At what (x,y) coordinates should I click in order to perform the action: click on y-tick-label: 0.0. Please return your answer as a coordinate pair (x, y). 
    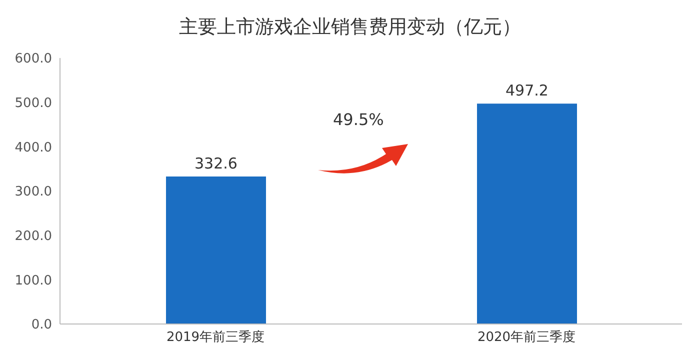
    Looking at the image, I should click on (41, 325).